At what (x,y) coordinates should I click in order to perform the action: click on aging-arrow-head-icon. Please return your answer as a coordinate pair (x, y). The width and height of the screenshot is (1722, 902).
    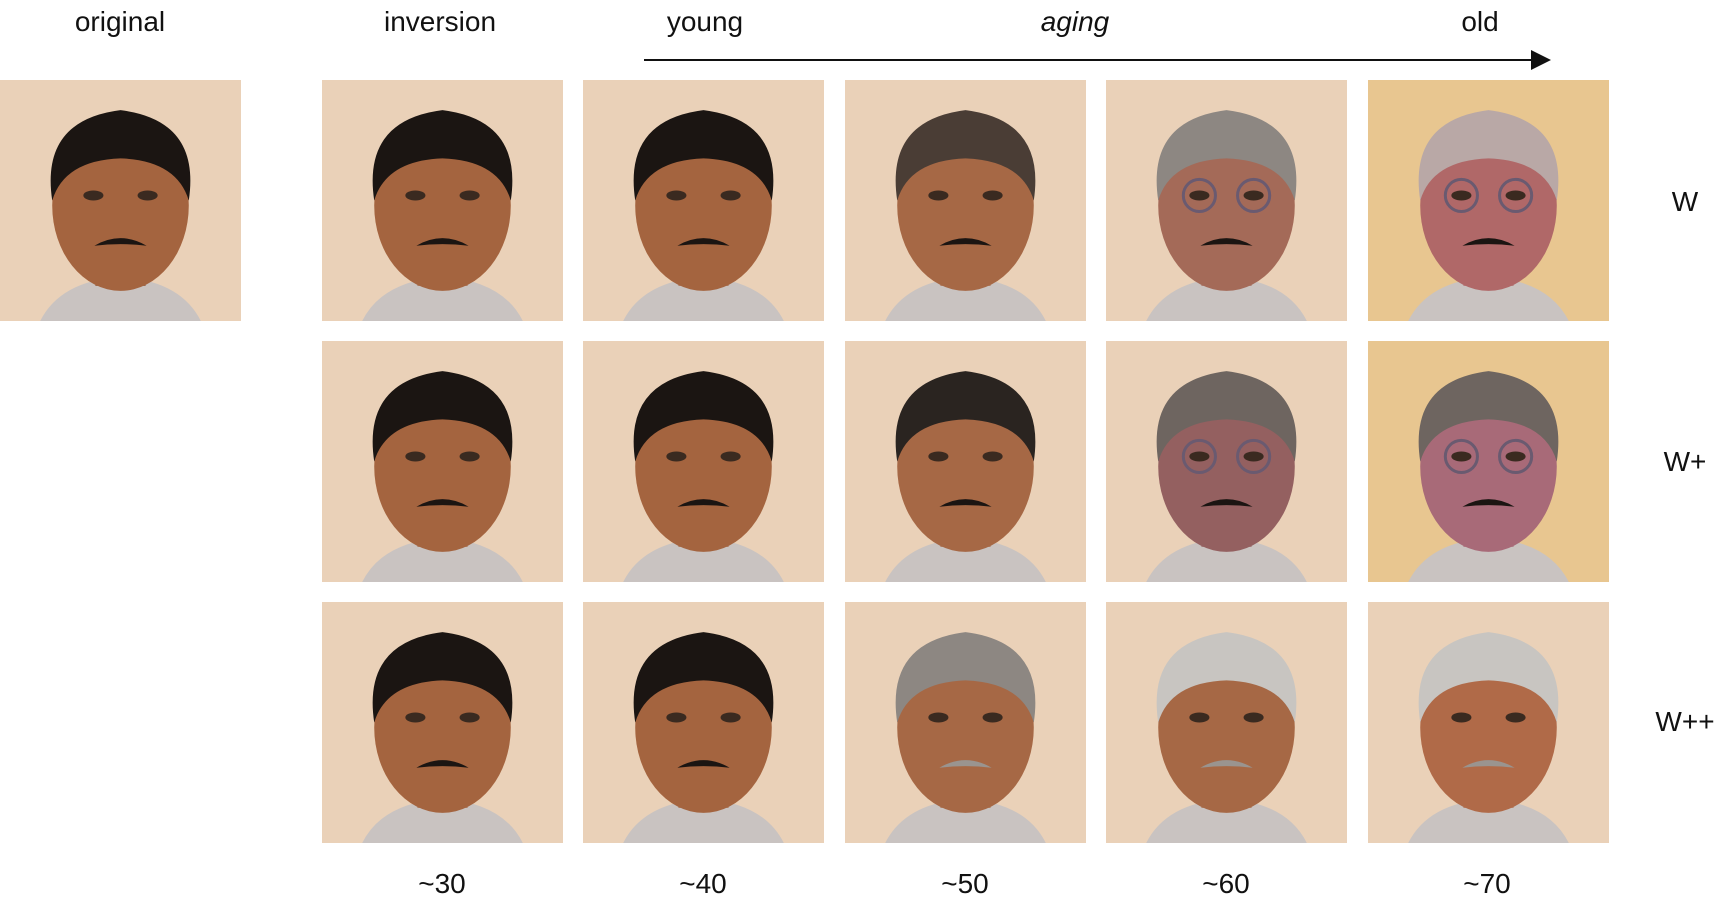
    Looking at the image, I should click on (1541, 60).